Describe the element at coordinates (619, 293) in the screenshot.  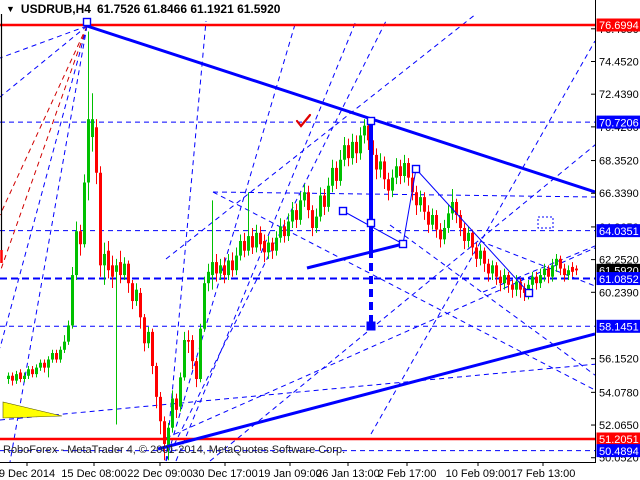
I see `price-tick-label: 60.2390` at that location.